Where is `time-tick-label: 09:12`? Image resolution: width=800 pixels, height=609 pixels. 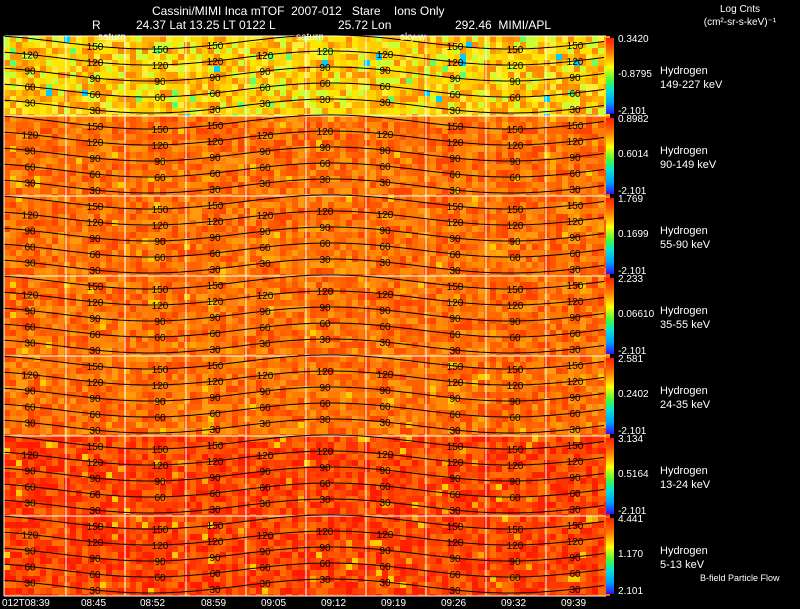 time-tick-label: 09:12 is located at coordinates (334, 603).